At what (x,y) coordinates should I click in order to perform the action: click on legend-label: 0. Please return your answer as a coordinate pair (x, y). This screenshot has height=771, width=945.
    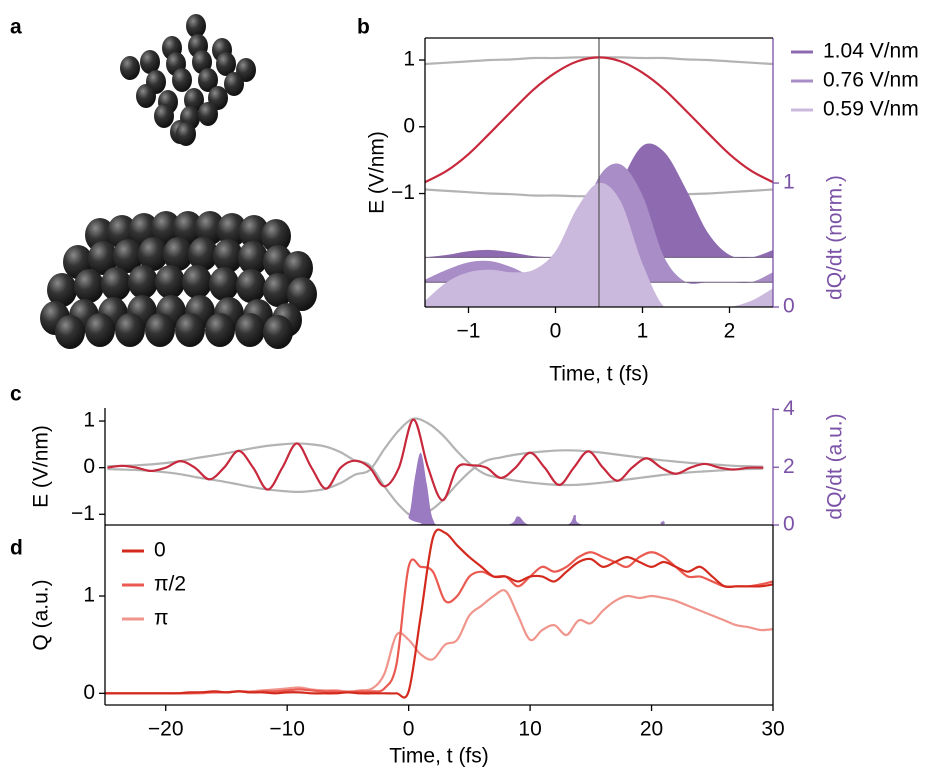
    Looking at the image, I should click on (160, 550).